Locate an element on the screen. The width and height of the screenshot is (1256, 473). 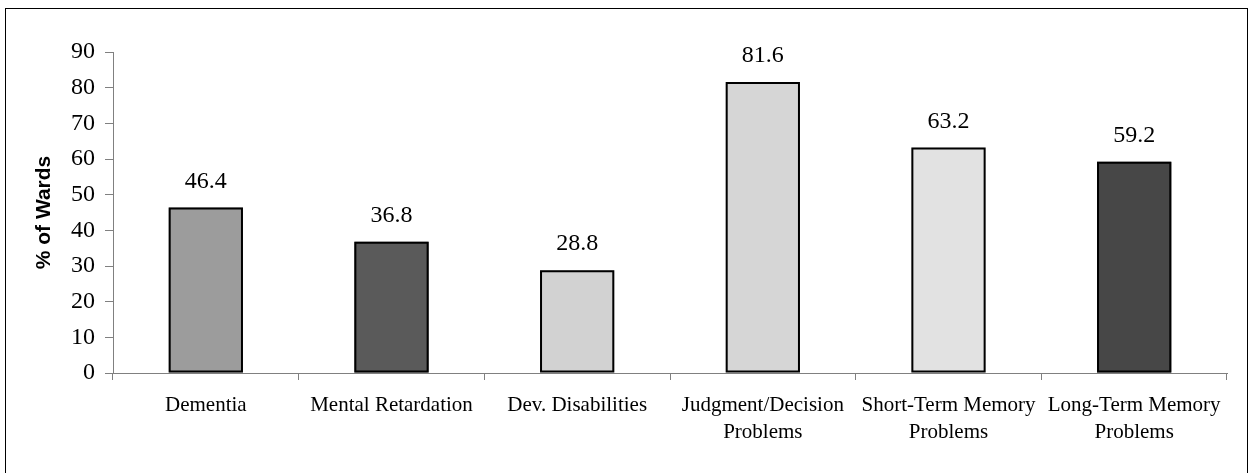
data-label: 28.8 is located at coordinates (577, 242).